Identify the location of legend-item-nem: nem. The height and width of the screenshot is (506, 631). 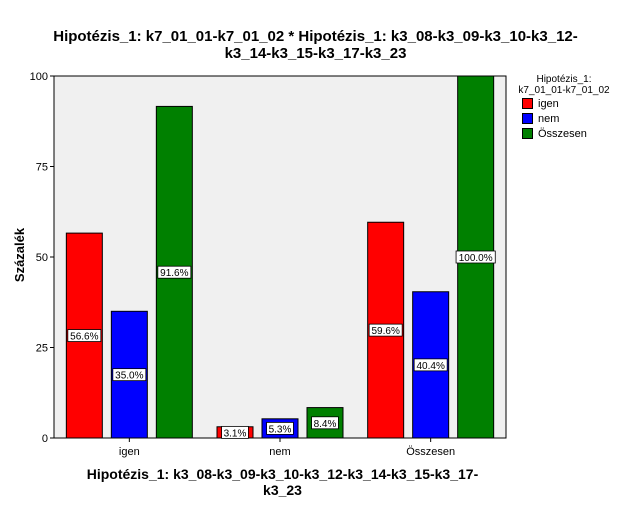
(571, 118).